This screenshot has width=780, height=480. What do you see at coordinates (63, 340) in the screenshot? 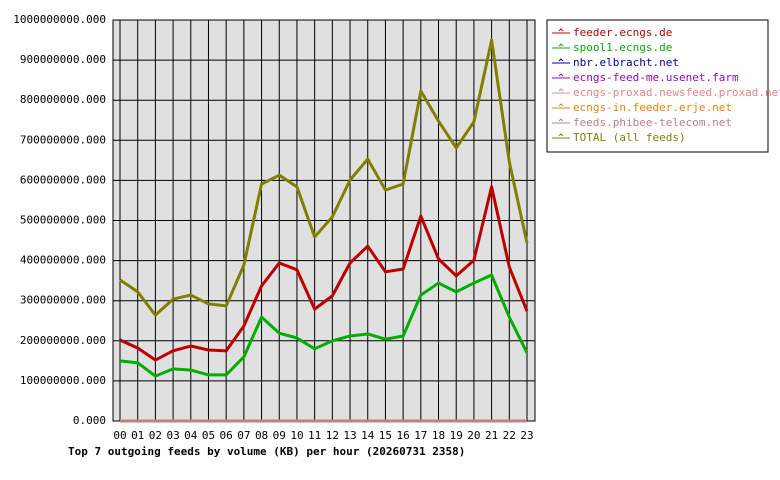
I see `y-tick-label: 200000000.000` at bounding box center [63, 340].